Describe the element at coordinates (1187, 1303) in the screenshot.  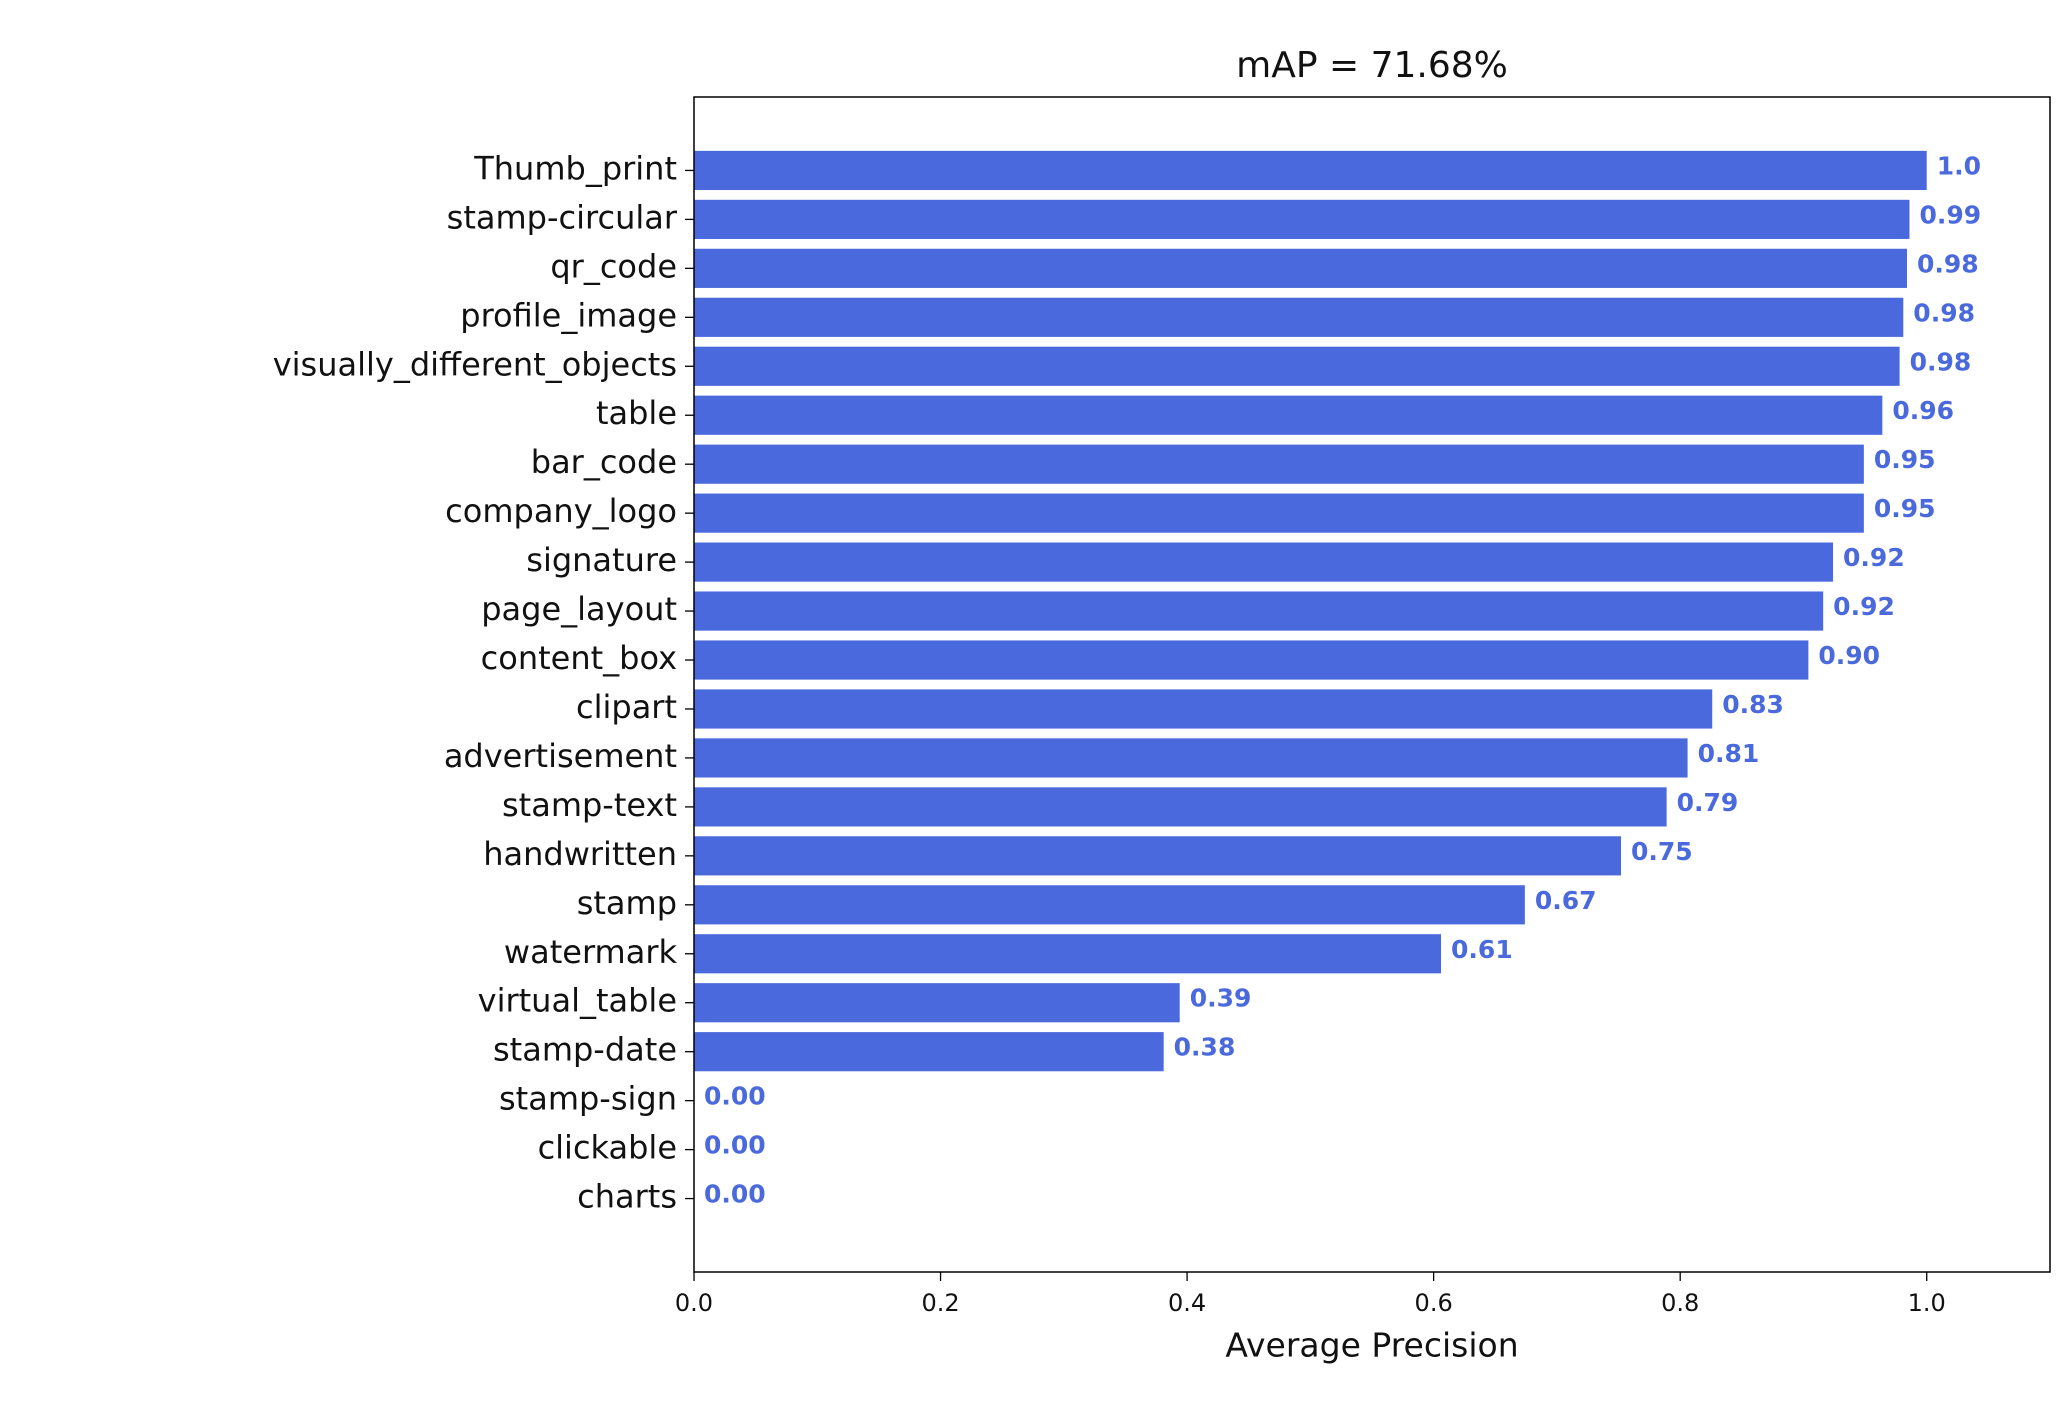
I see `x-tick-label: 0.4` at that location.